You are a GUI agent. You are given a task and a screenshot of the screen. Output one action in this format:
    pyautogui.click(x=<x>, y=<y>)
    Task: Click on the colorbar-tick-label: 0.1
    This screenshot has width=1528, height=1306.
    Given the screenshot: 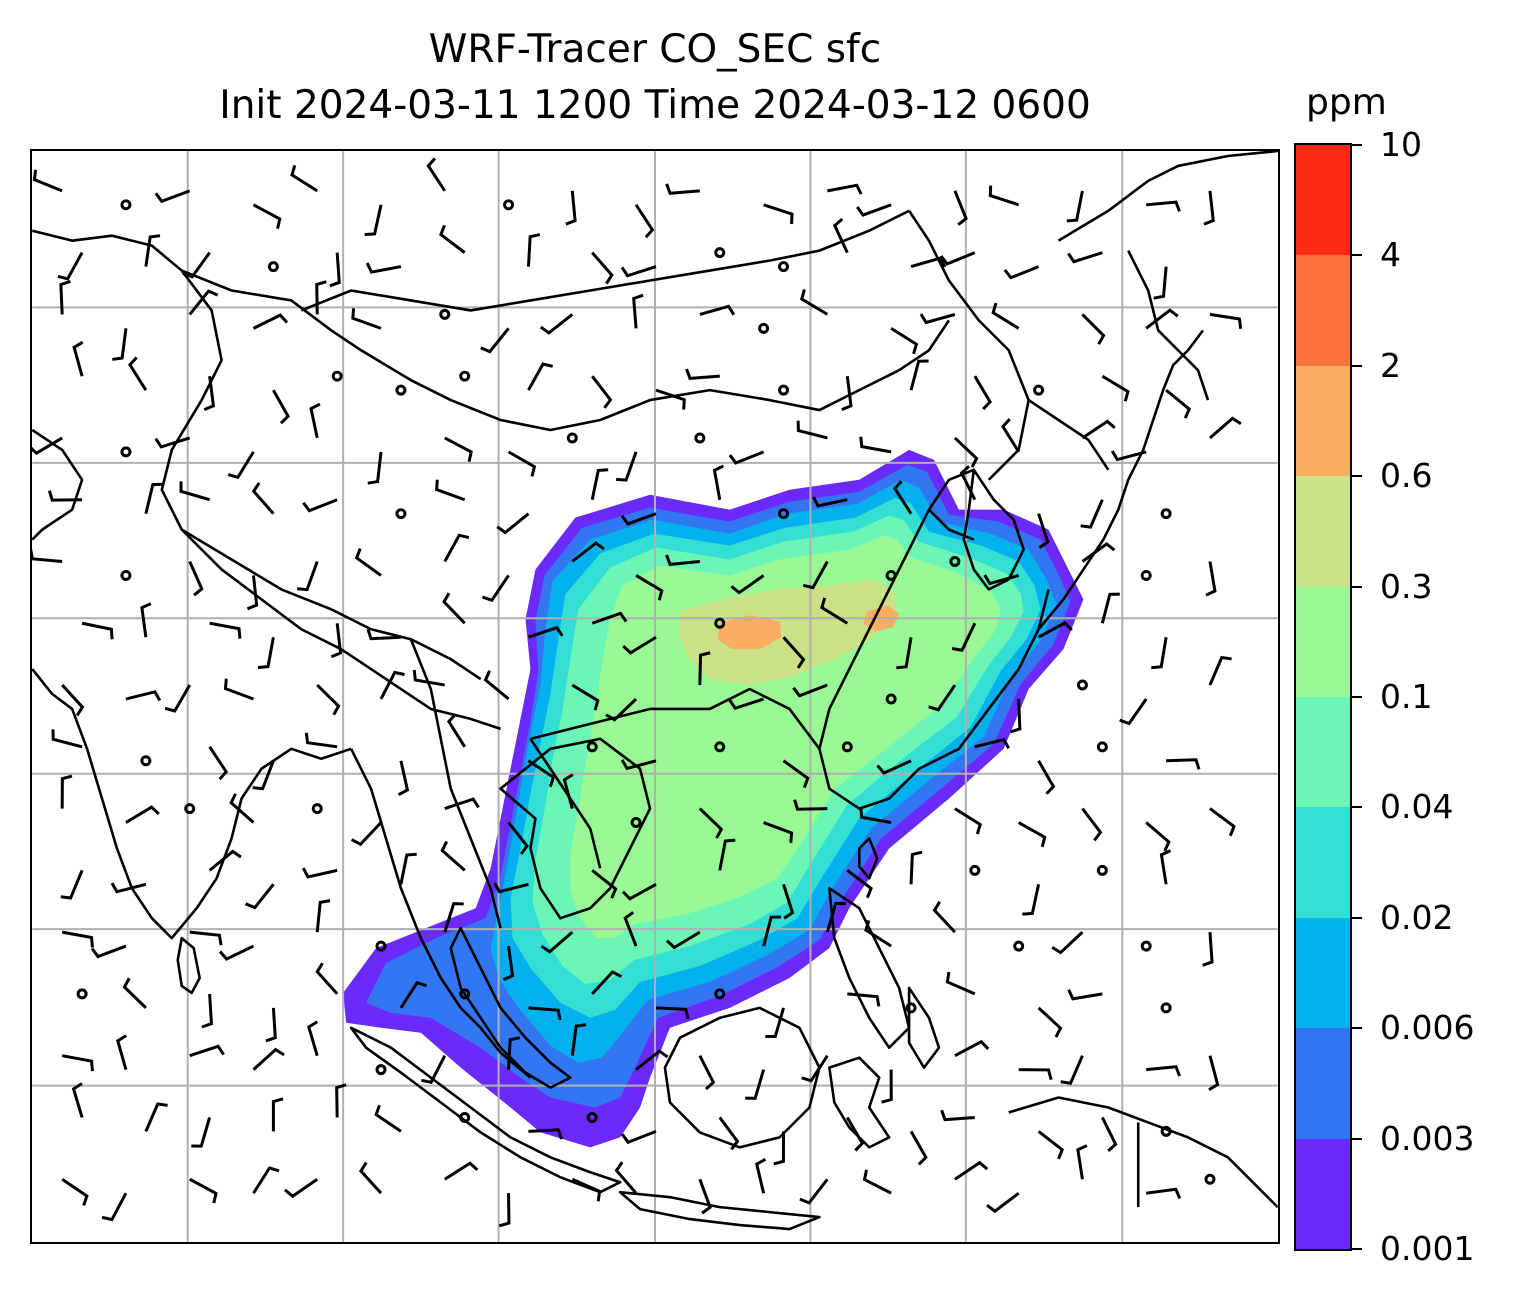 What is the action you would take?
    pyautogui.click(x=1406, y=696)
    